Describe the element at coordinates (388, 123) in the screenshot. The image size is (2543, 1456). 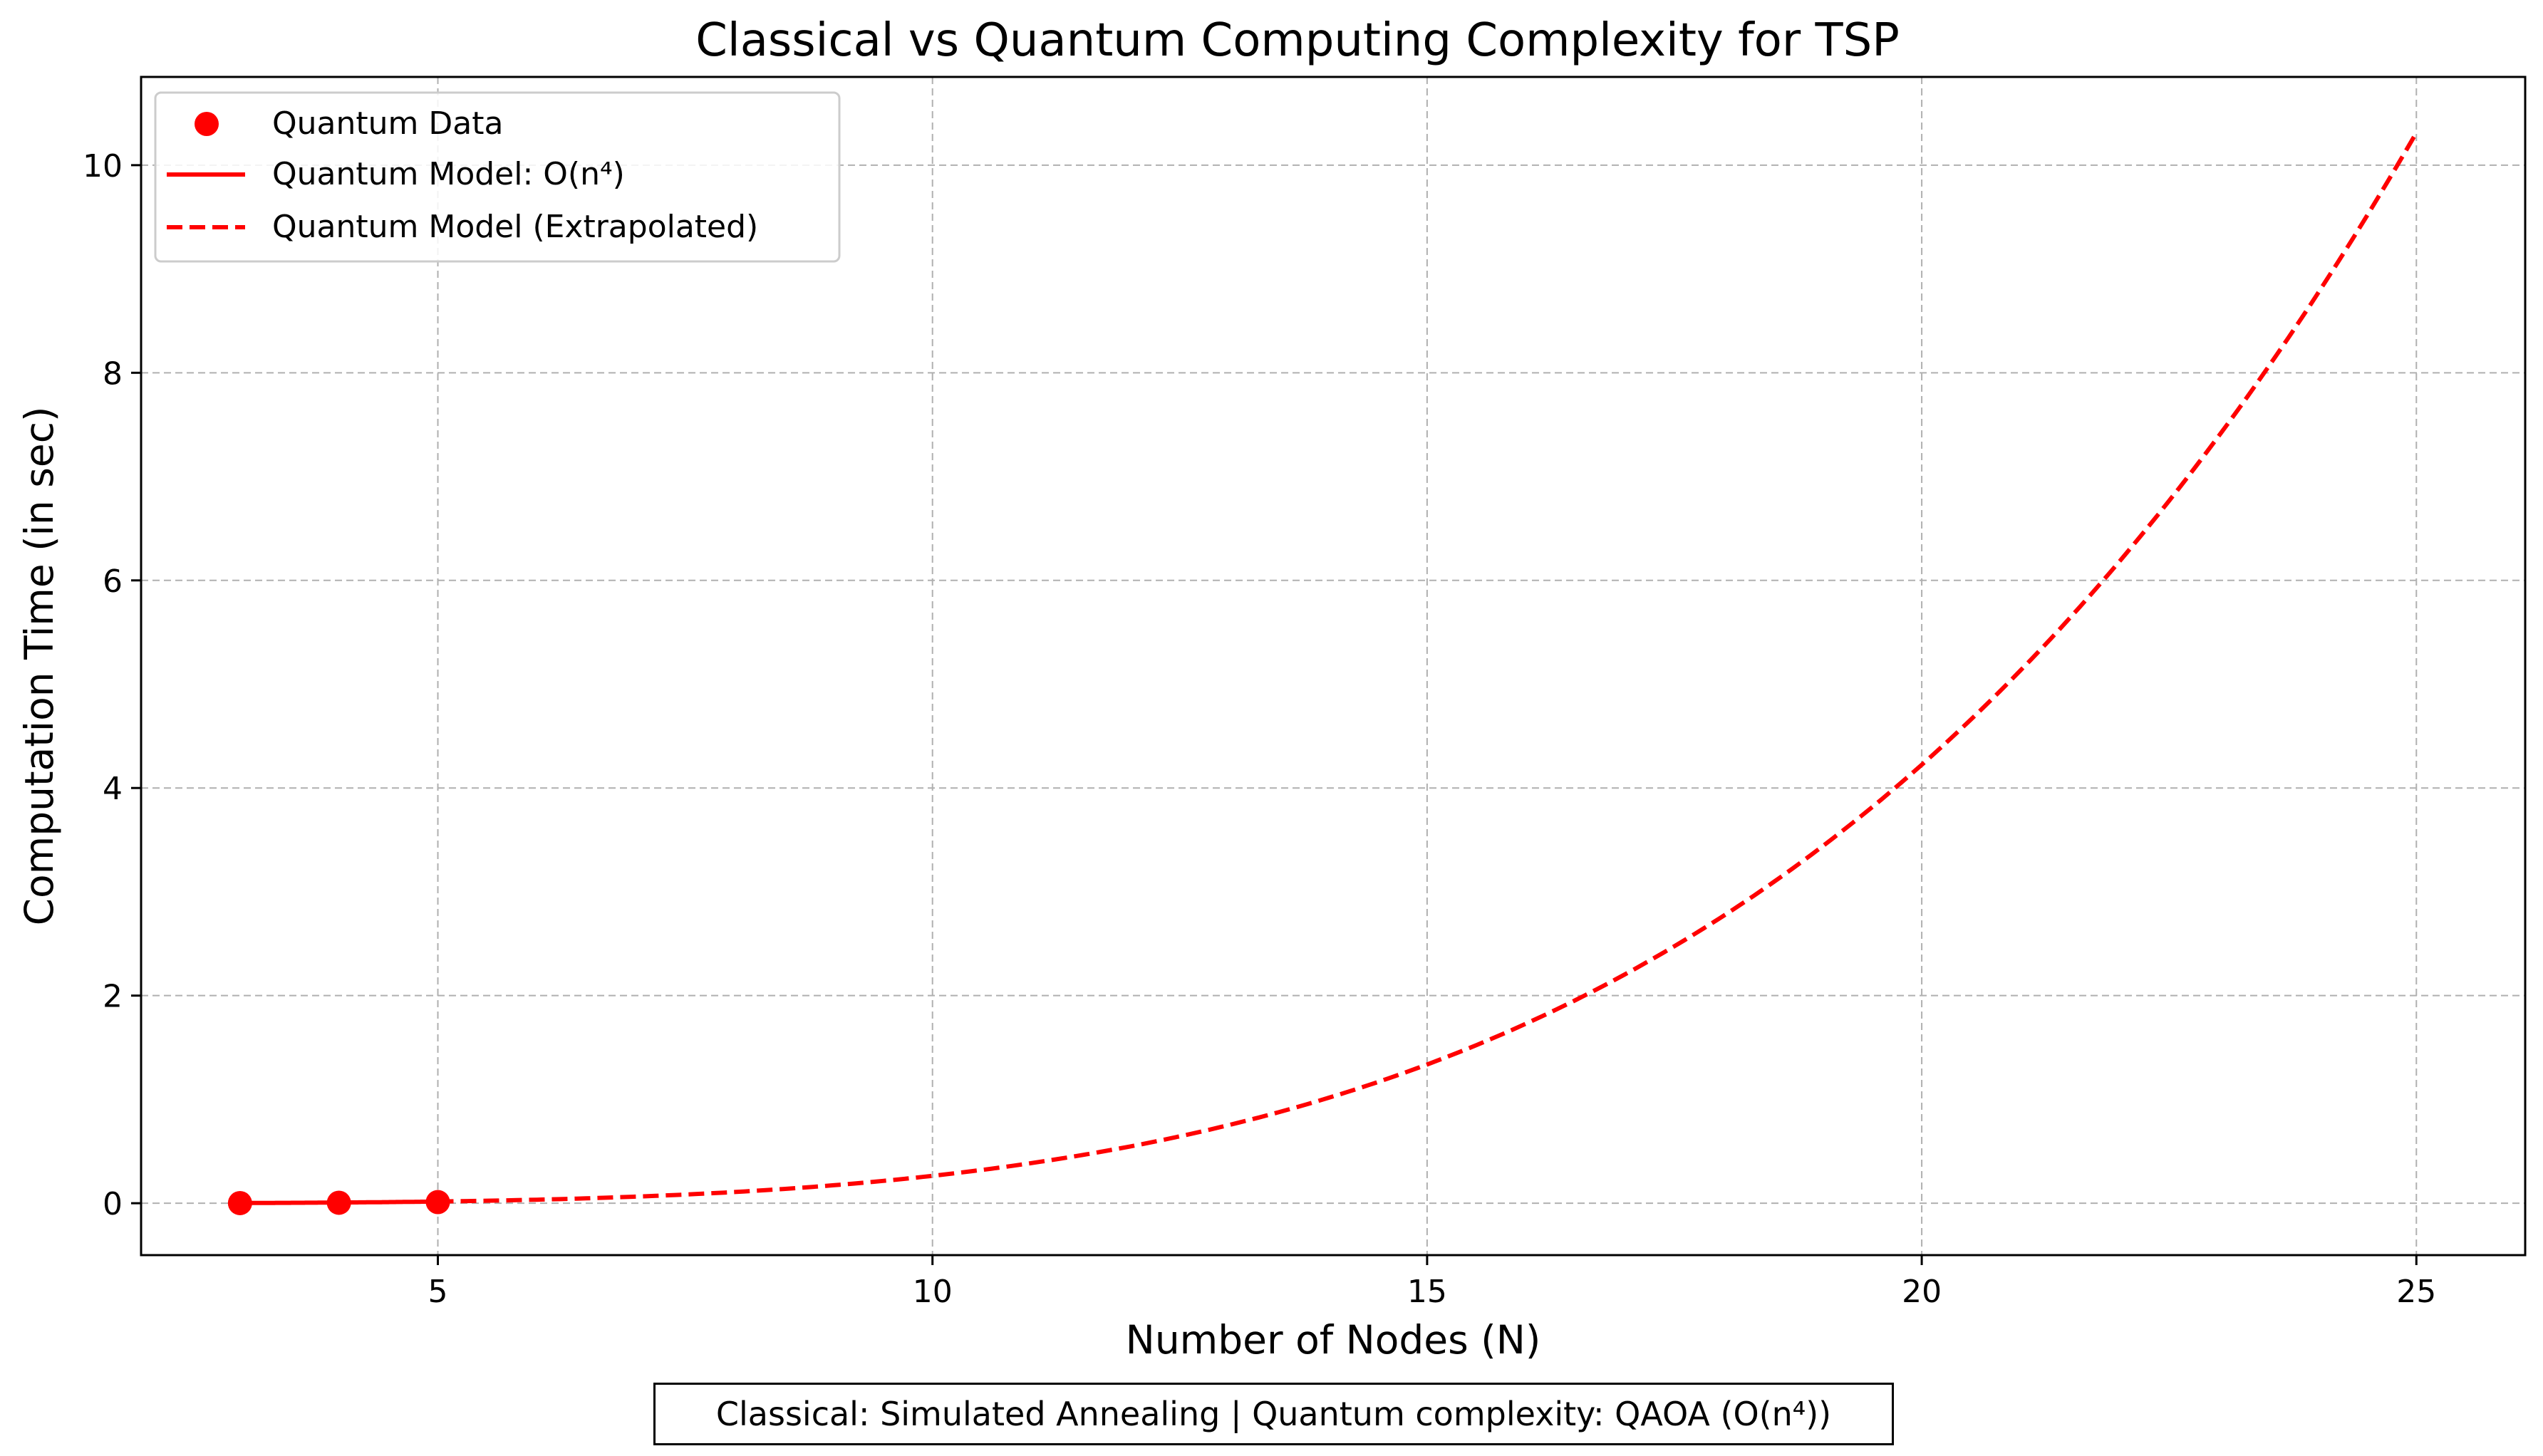
I see `legend-label-quantum-data: Quantum Data` at that location.